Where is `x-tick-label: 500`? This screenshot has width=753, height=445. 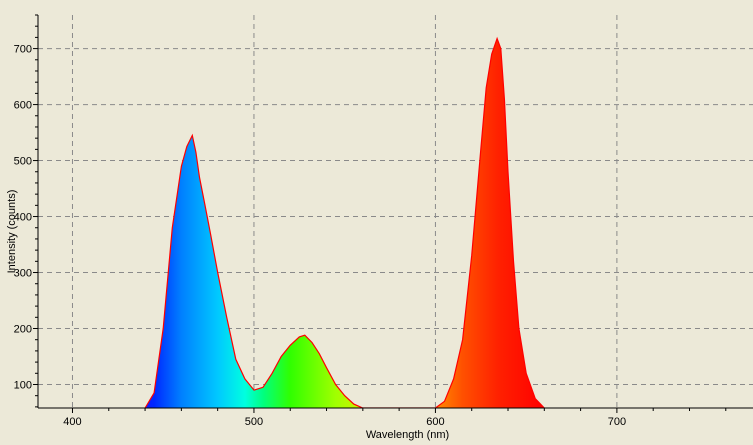 x-tick-label: 500 is located at coordinates (254, 422).